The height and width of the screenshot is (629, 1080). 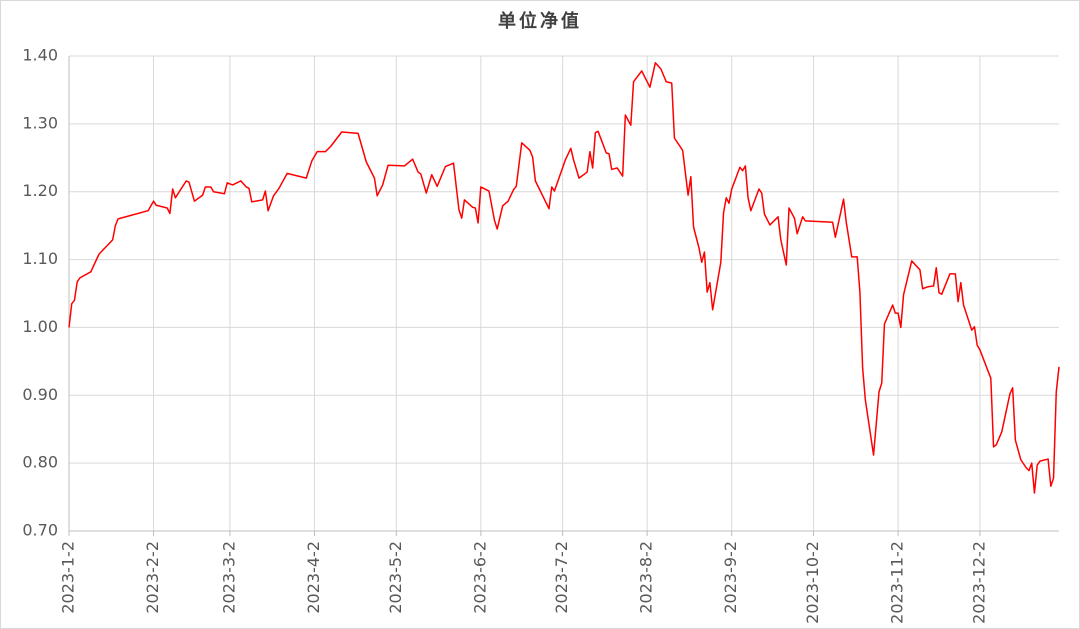 I want to click on y-tick-label: 0.80, so click(x=40, y=462).